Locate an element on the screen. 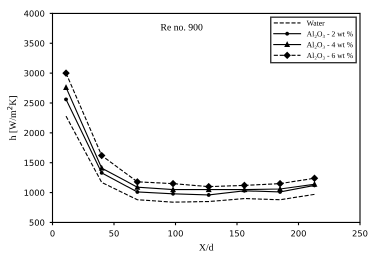  y-tick-label: 2000 is located at coordinates (34, 133).